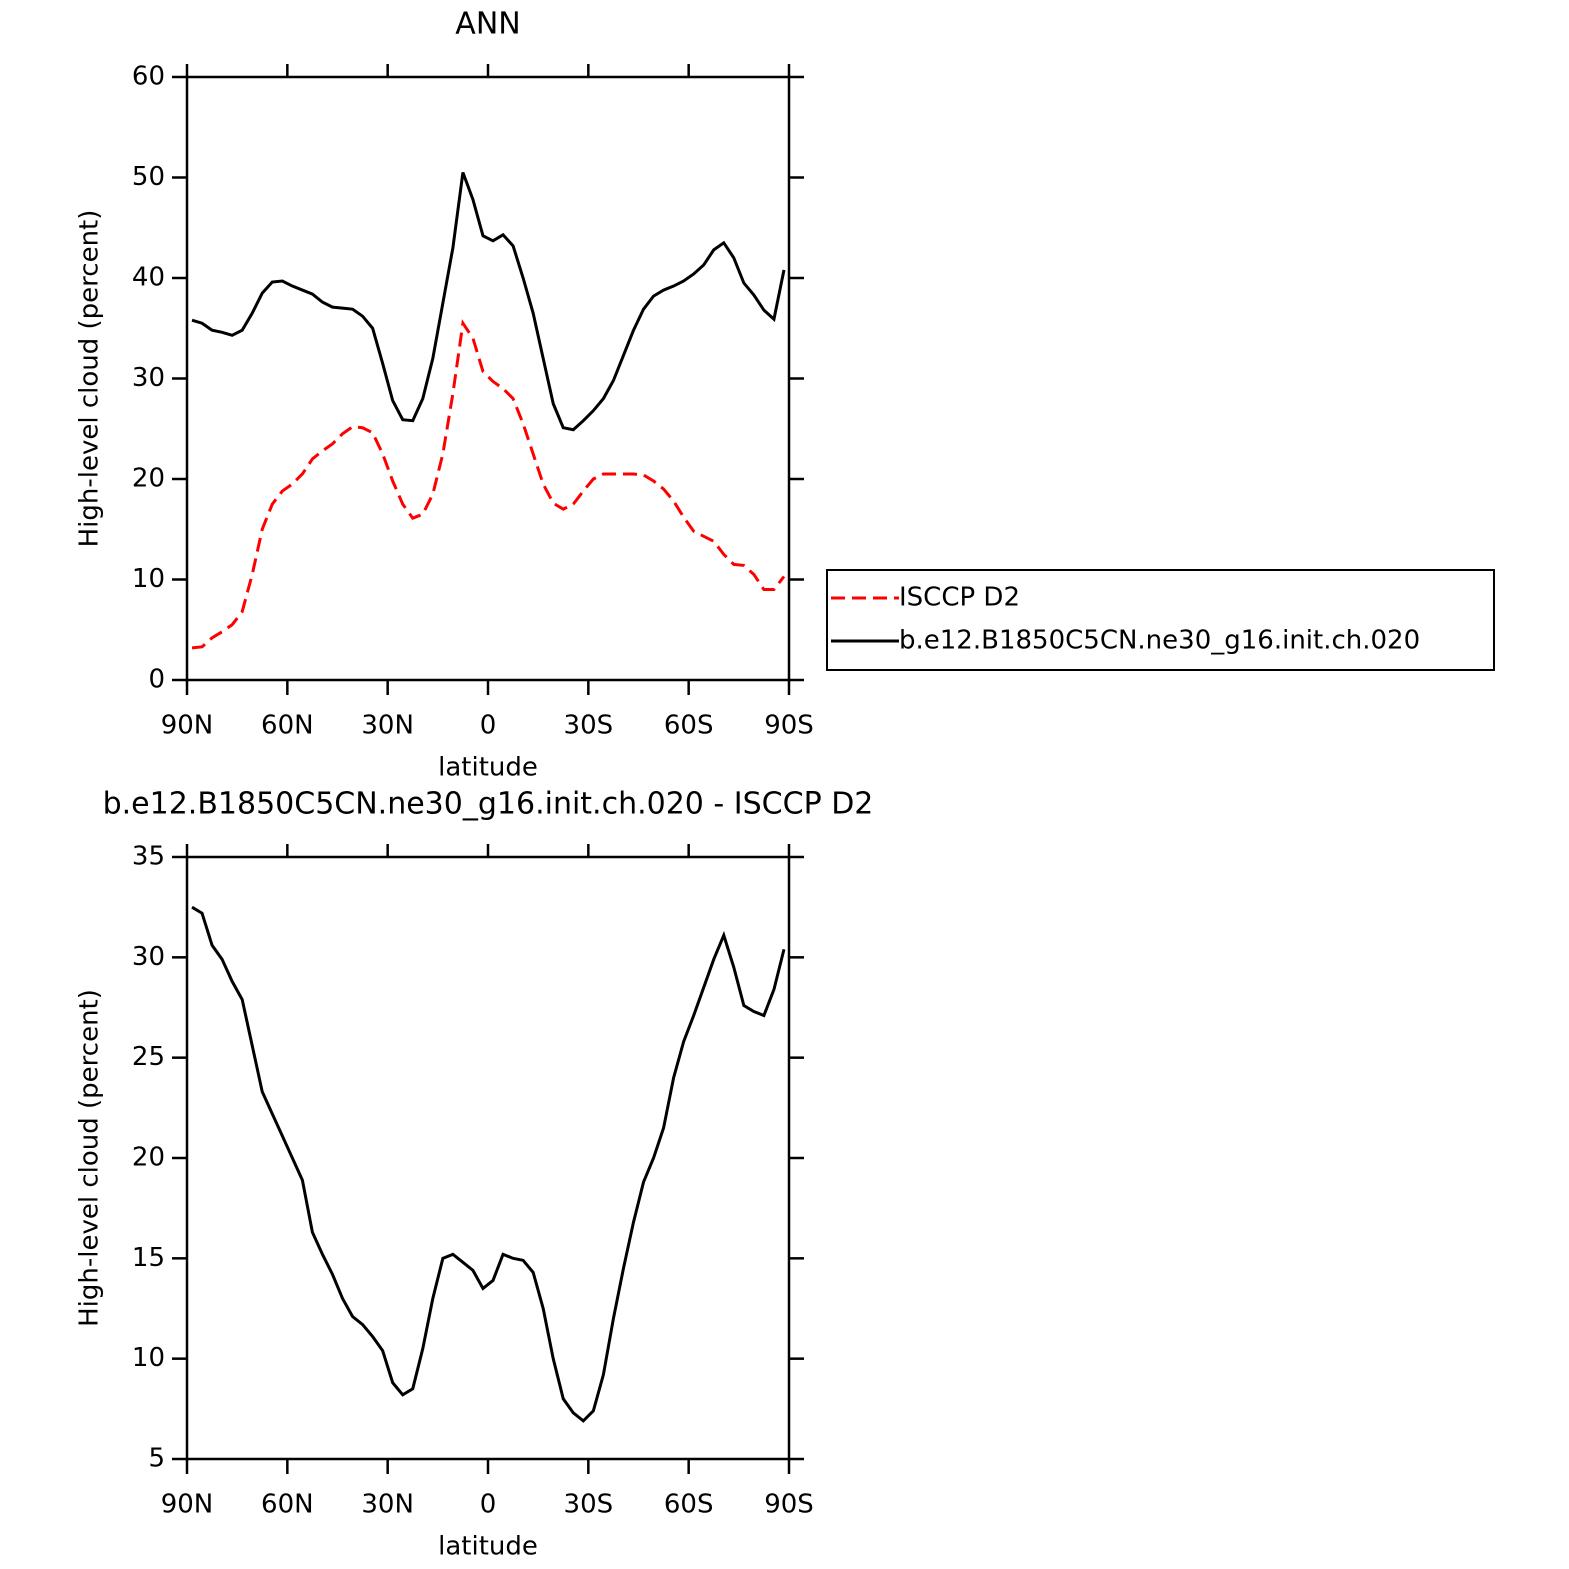 The width and height of the screenshot is (1569, 1569). I want to click on legend-label: b.e12.B1850C5CN.ne30_g16.init.ch.020, so click(1159, 641).